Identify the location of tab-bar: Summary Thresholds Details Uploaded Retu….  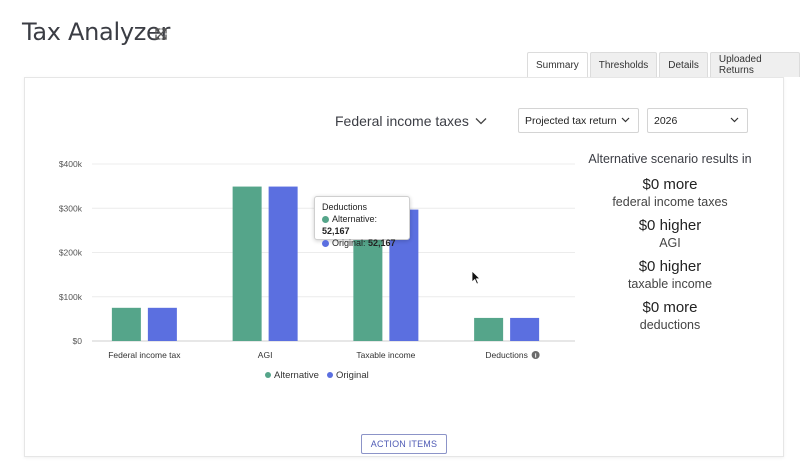
(662, 64).